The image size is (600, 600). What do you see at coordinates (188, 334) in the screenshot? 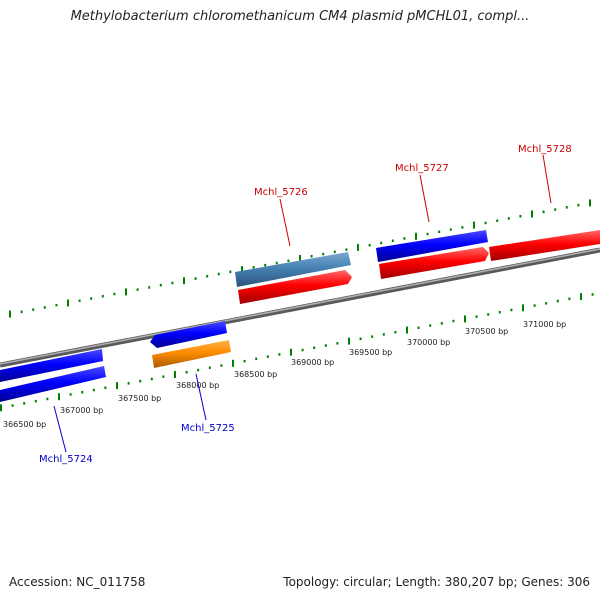
I see `gene-feature-mchl-5725-a` at bounding box center [188, 334].